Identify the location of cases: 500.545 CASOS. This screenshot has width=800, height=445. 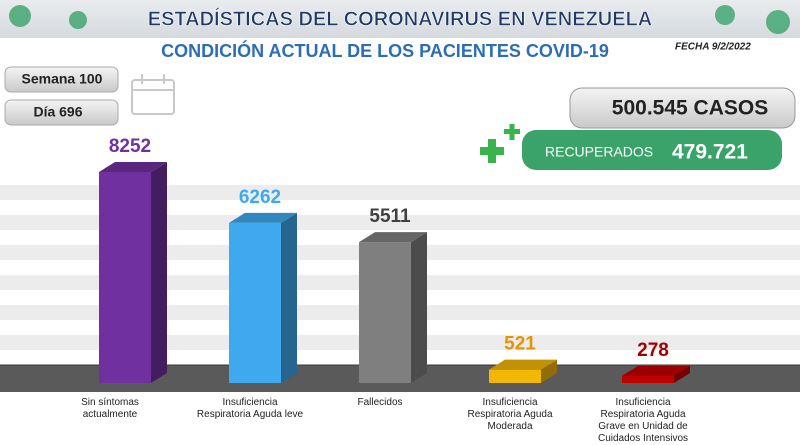
(690, 108).